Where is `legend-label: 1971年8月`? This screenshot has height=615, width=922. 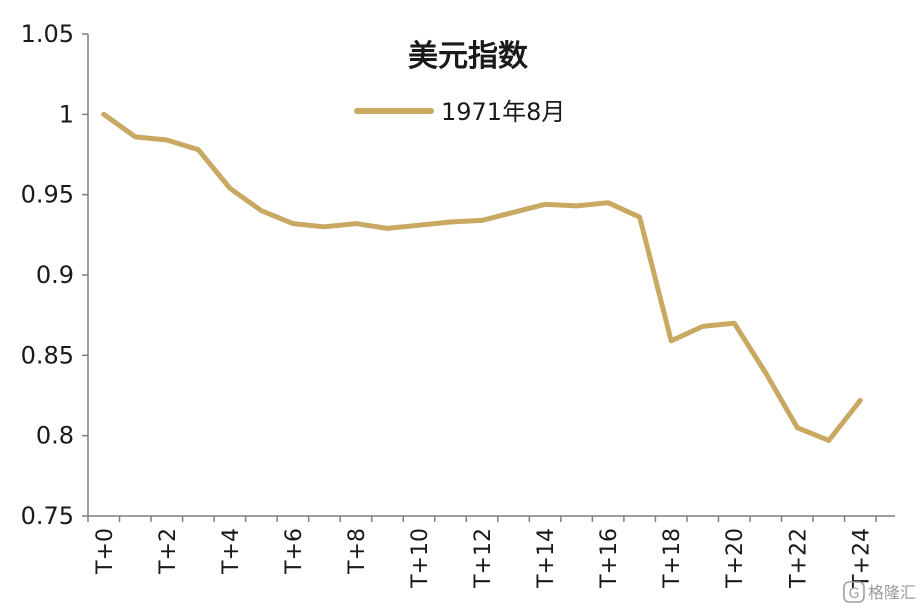
legend-label: 1971年8月 is located at coordinates (503, 112).